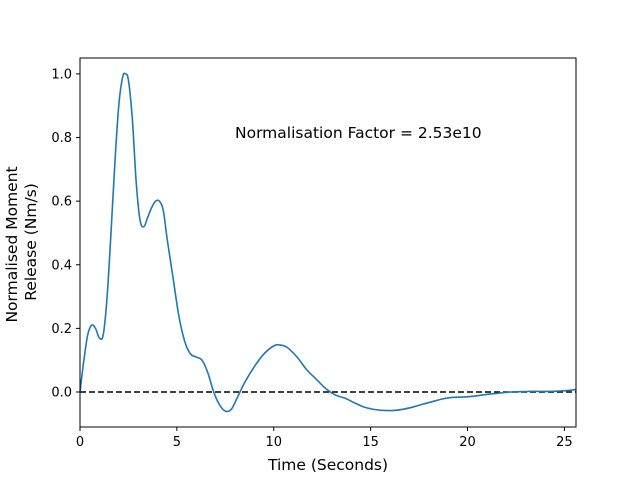 The image size is (640, 480). I want to click on y-tick-label: 0.4, so click(61, 265).